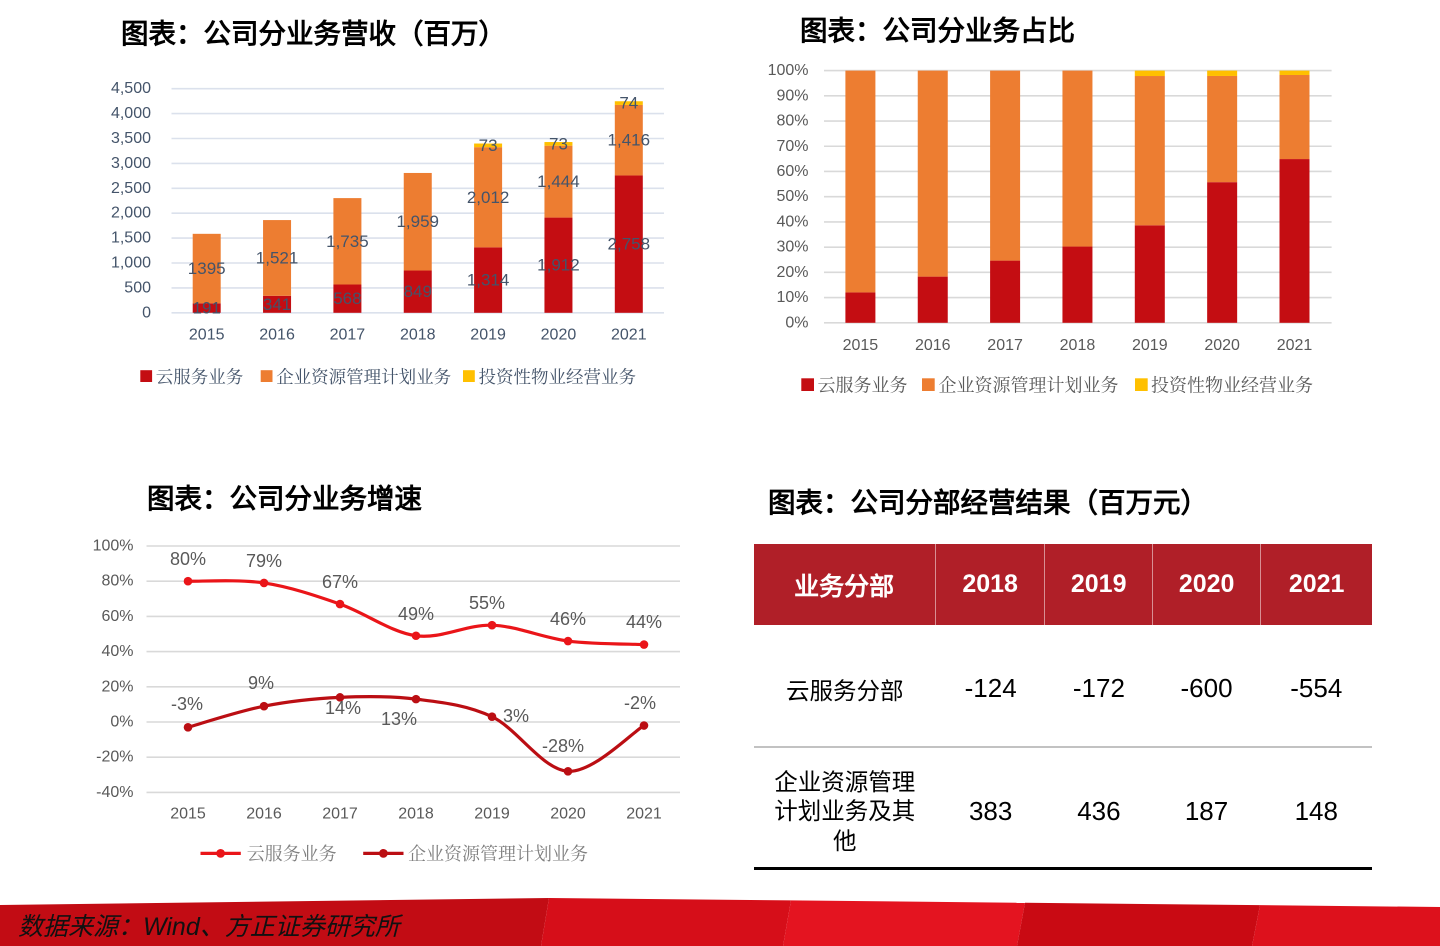 Image resolution: width=1440 pixels, height=946 pixels. What do you see at coordinates (114, 792) in the screenshot?
I see `svg-text: -40%` at bounding box center [114, 792].